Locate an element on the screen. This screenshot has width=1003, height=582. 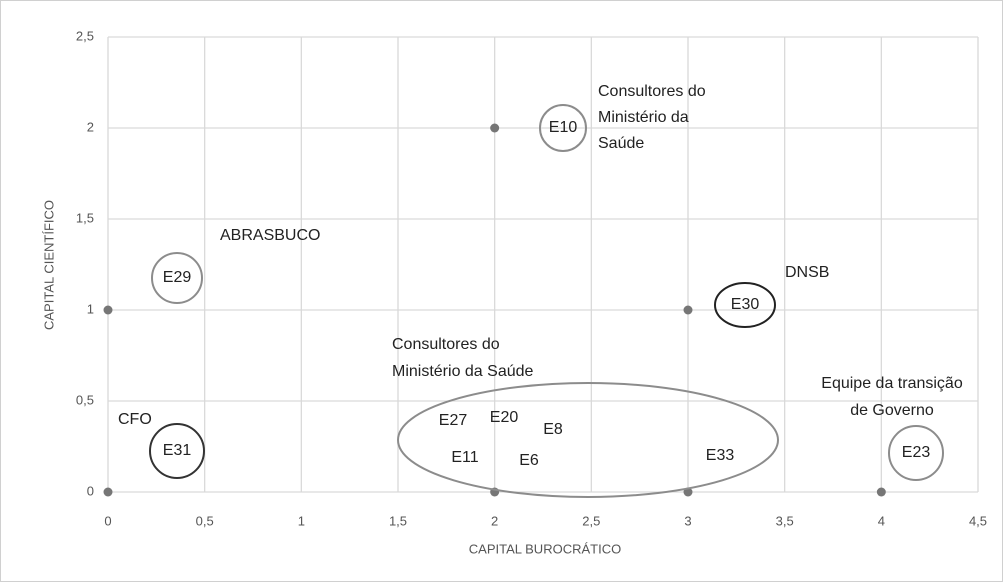
circle-label: E30 is located at coordinates (745, 304).